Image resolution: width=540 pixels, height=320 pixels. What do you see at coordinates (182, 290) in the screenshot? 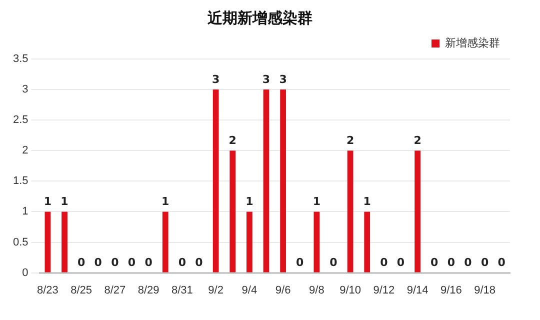
I see `x-tick-label: 8/31` at bounding box center [182, 290].